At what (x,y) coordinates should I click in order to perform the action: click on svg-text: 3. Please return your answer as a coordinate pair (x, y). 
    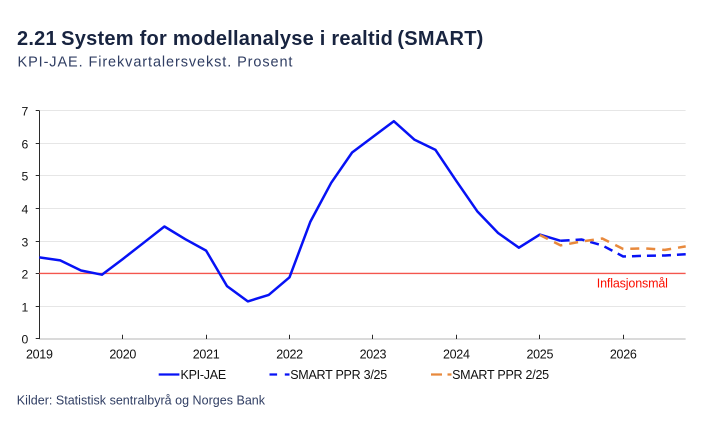
    Looking at the image, I should click on (25, 243).